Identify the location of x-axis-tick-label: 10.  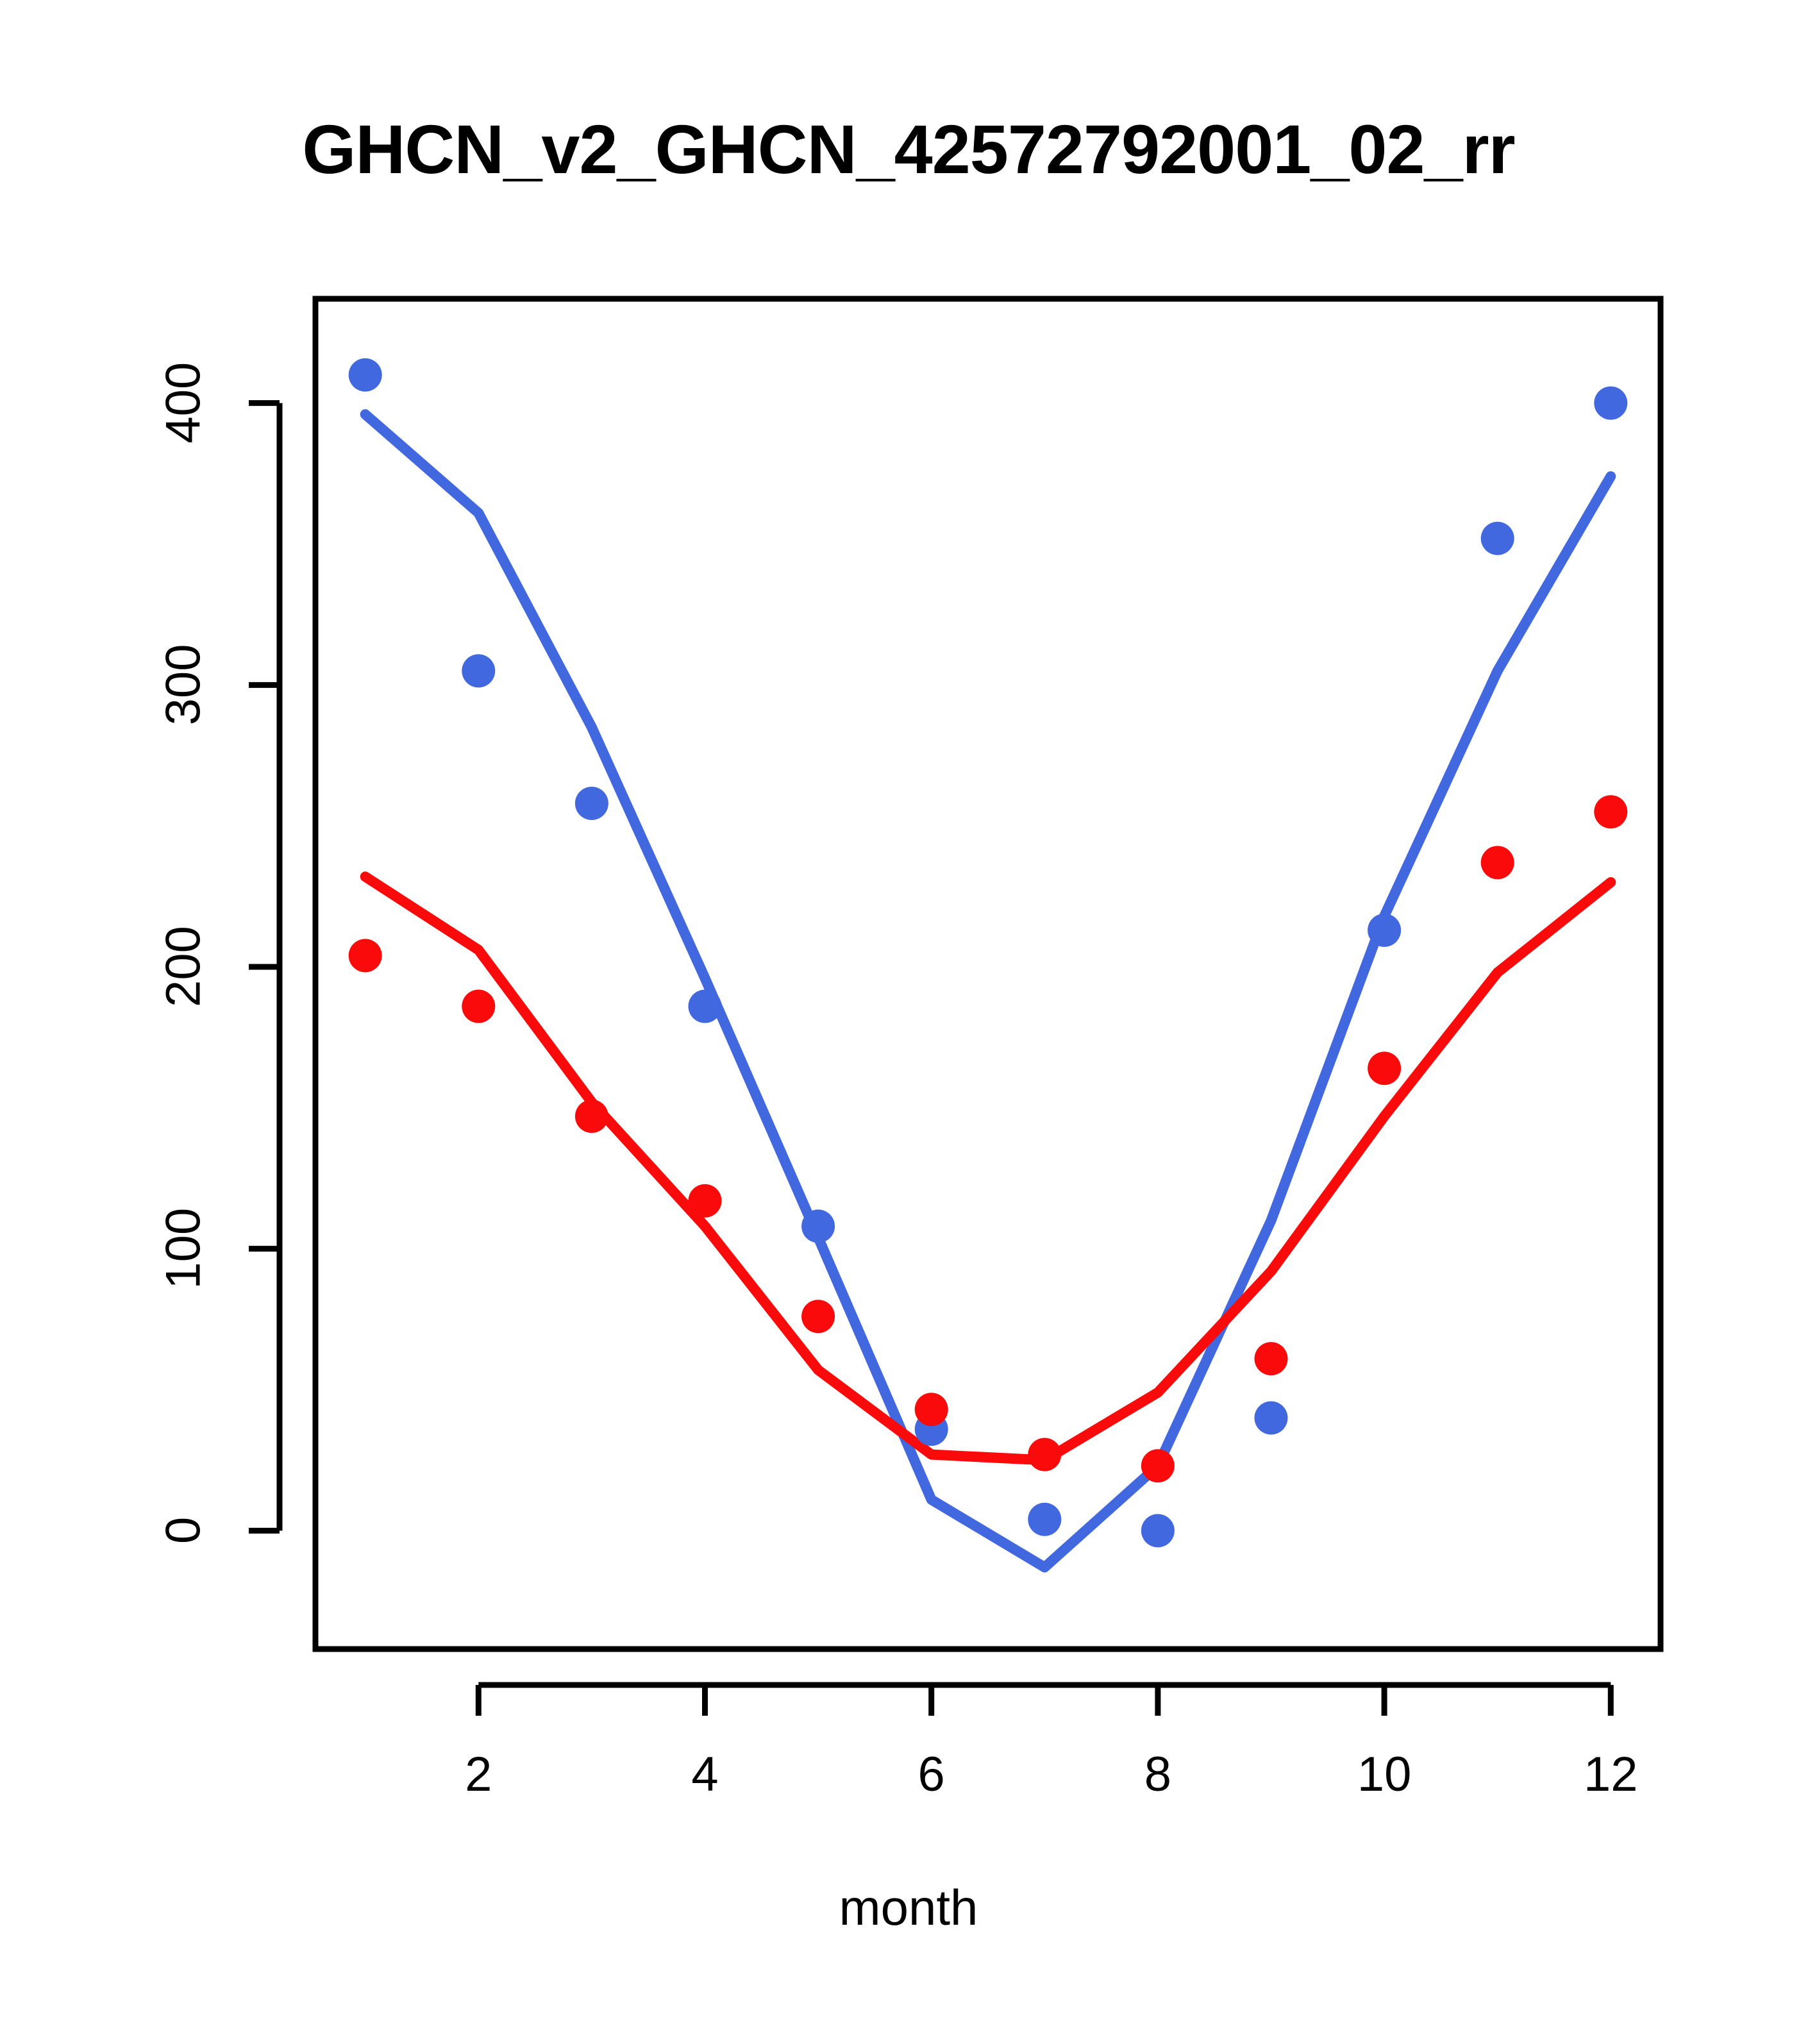
(1385, 1775).